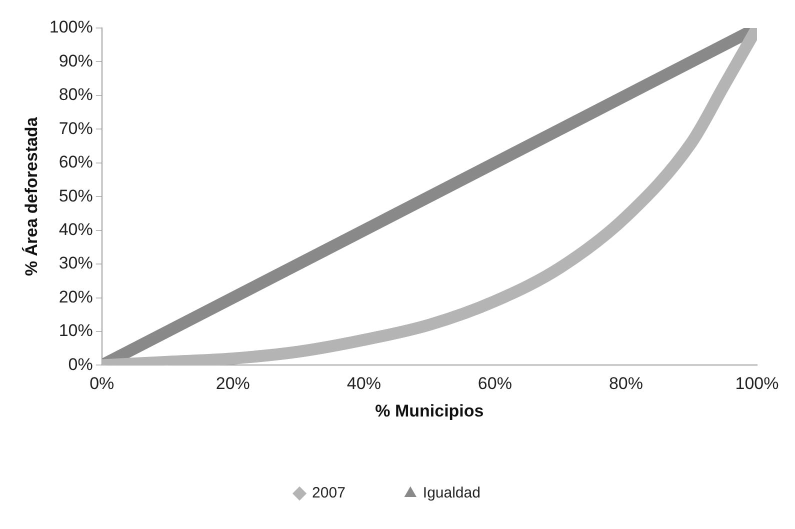 The width and height of the screenshot is (795, 529). I want to click on y-tick-label: 40%, so click(75, 230).